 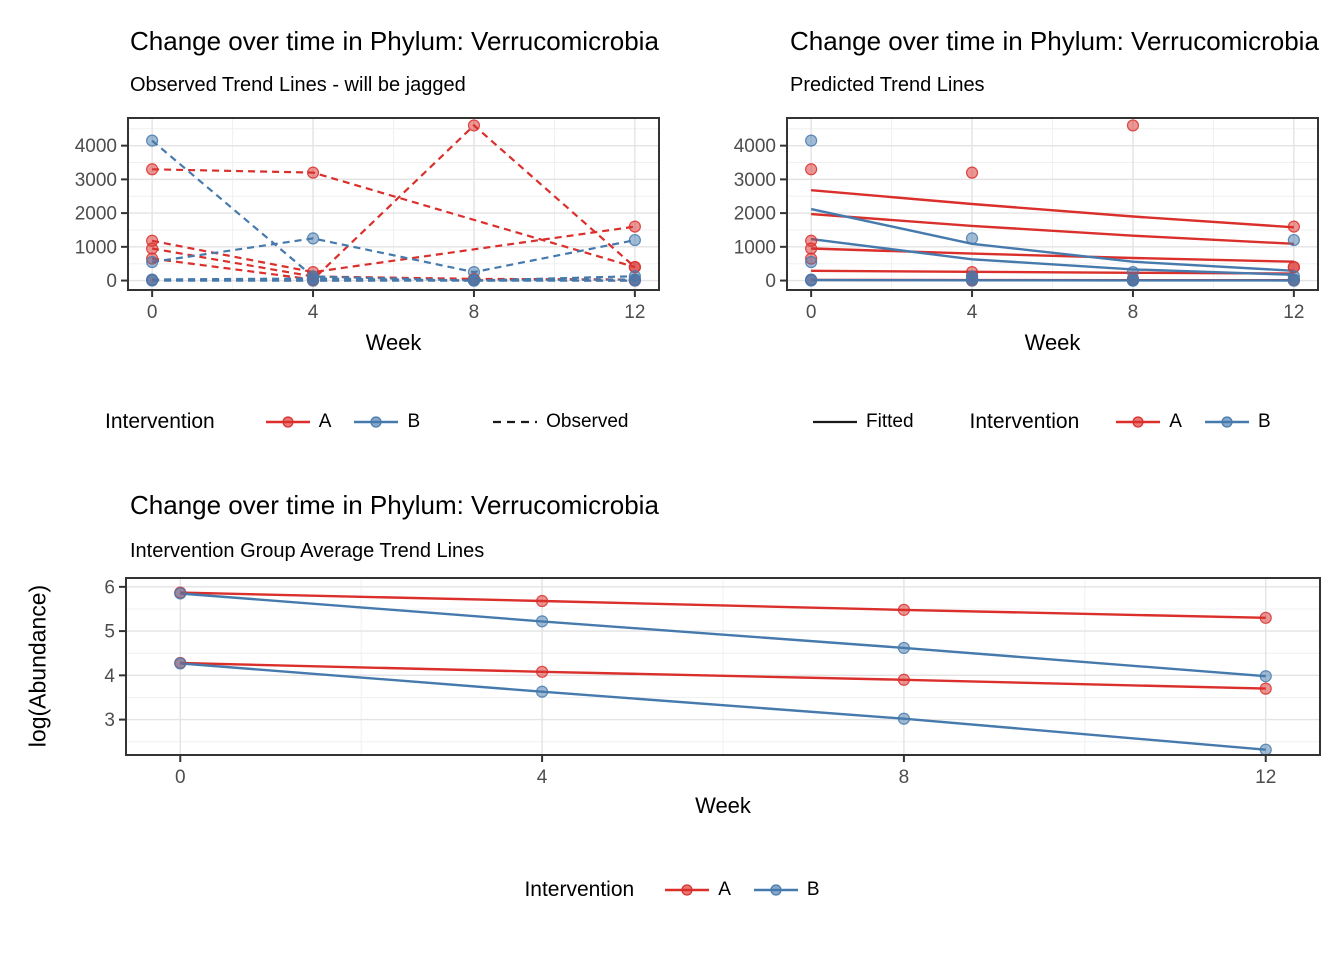 What do you see at coordinates (887, 85) in the screenshot?
I see `chart-subtitle: Predicted Trend Lines` at bounding box center [887, 85].